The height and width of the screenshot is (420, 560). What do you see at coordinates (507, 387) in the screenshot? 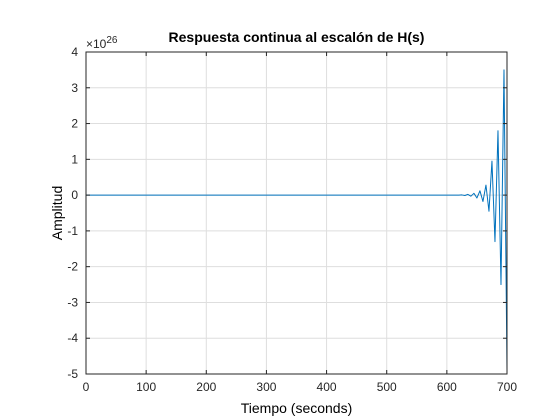
I see `x-tick-label: 700` at bounding box center [507, 387].